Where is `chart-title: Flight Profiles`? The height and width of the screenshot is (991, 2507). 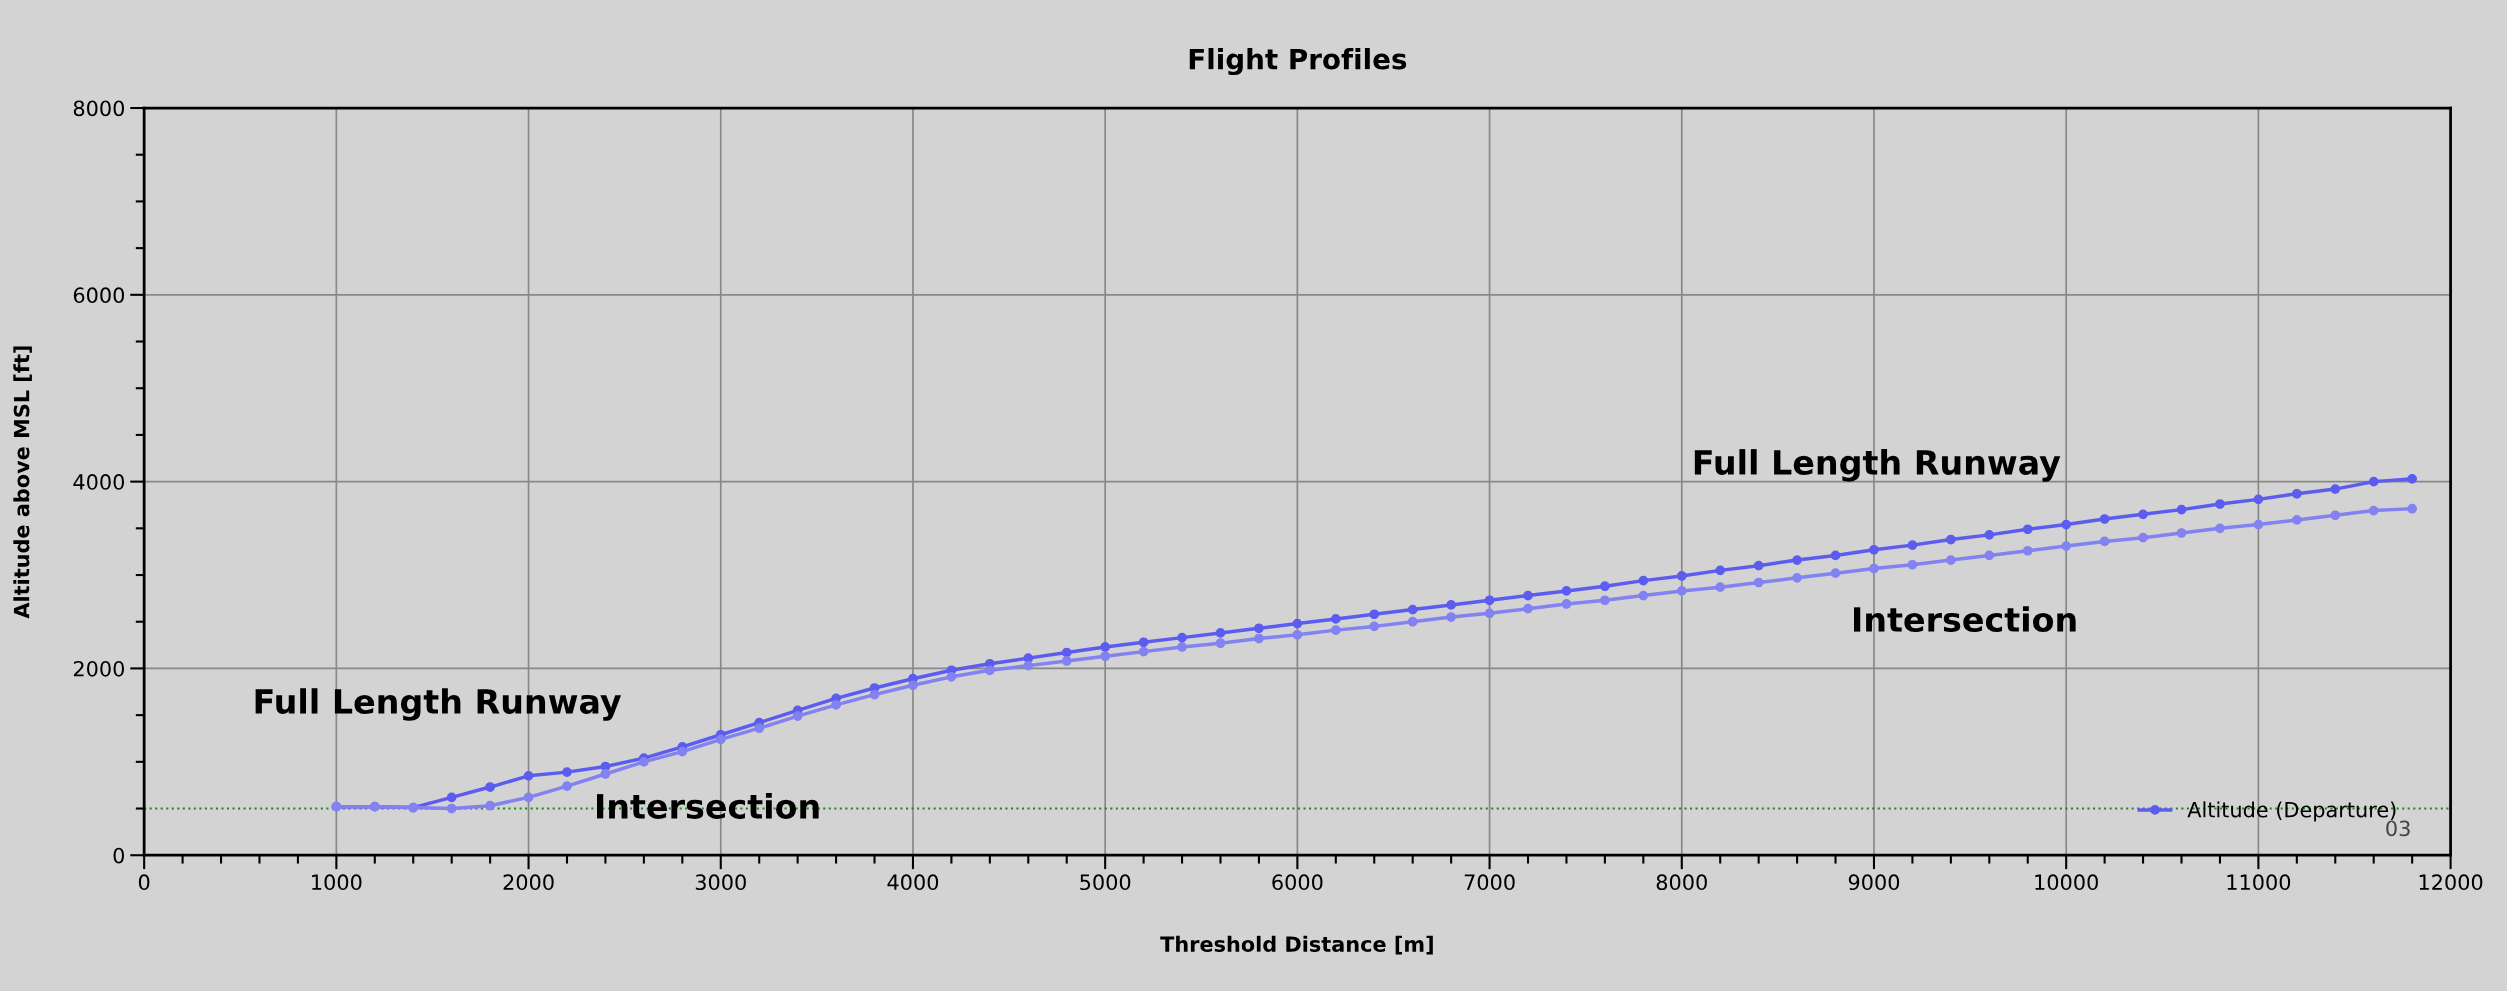 chart-title: Flight Profiles is located at coordinates (1298, 62).